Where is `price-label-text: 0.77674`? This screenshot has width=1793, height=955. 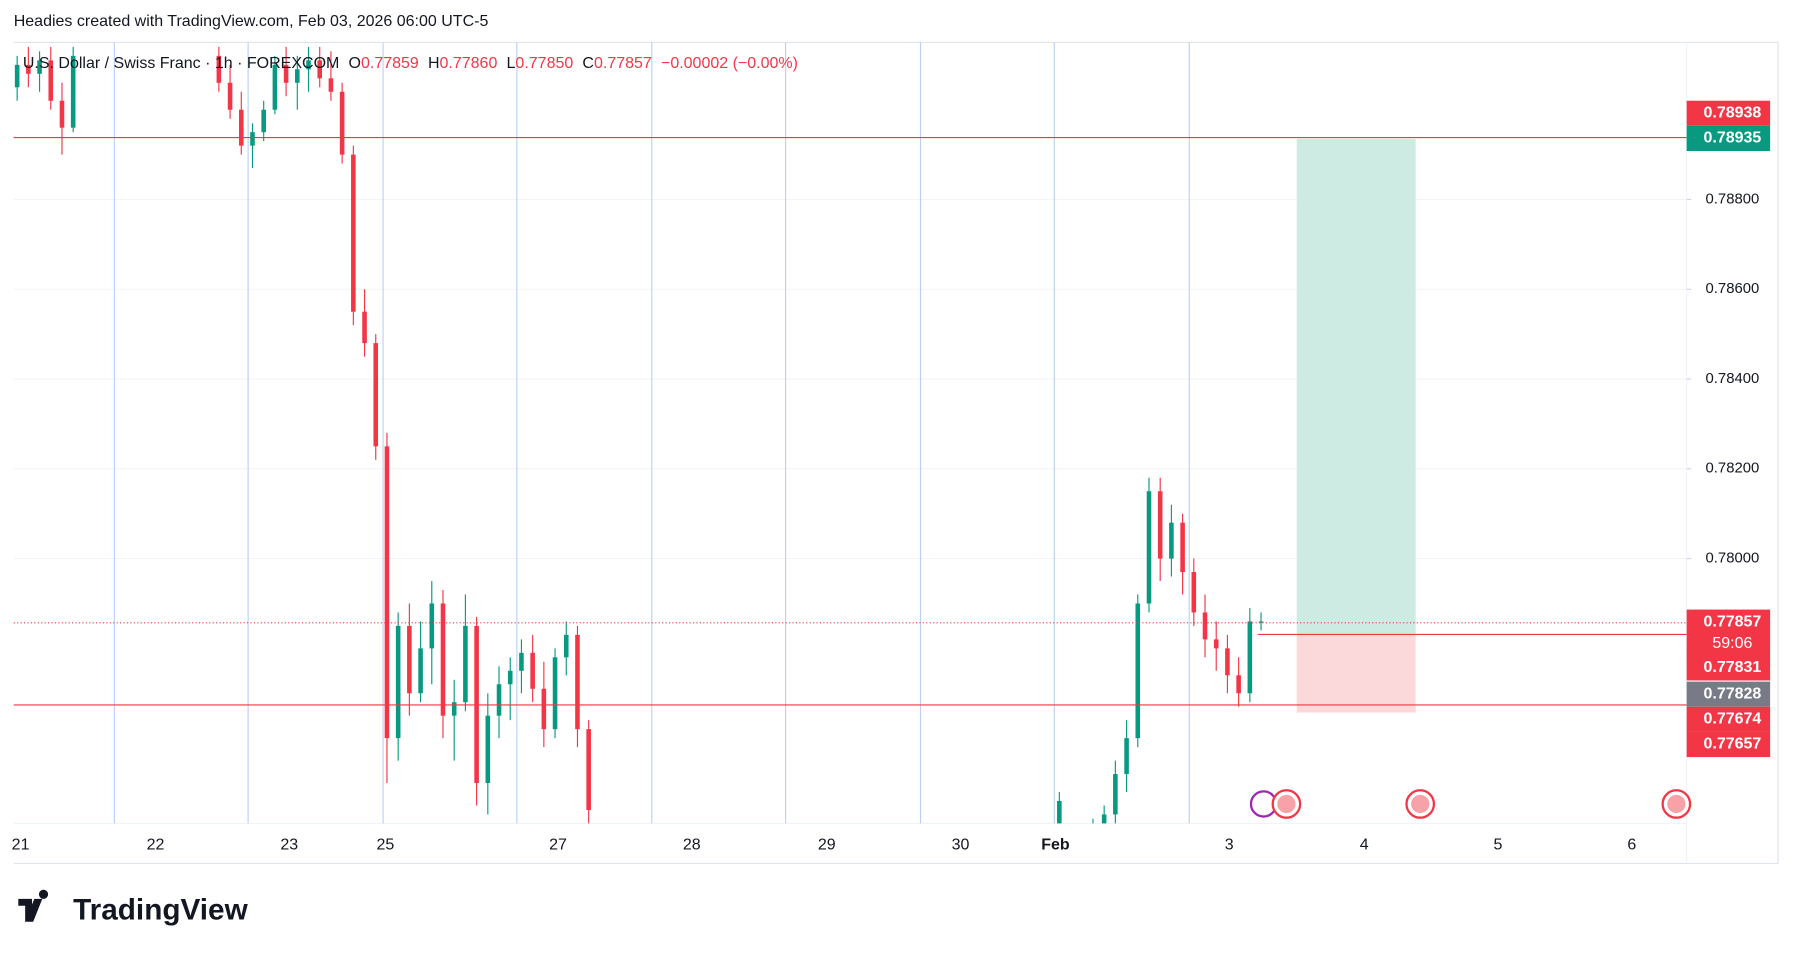 price-label-text: 0.77674 is located at coordinates (1732, 719).